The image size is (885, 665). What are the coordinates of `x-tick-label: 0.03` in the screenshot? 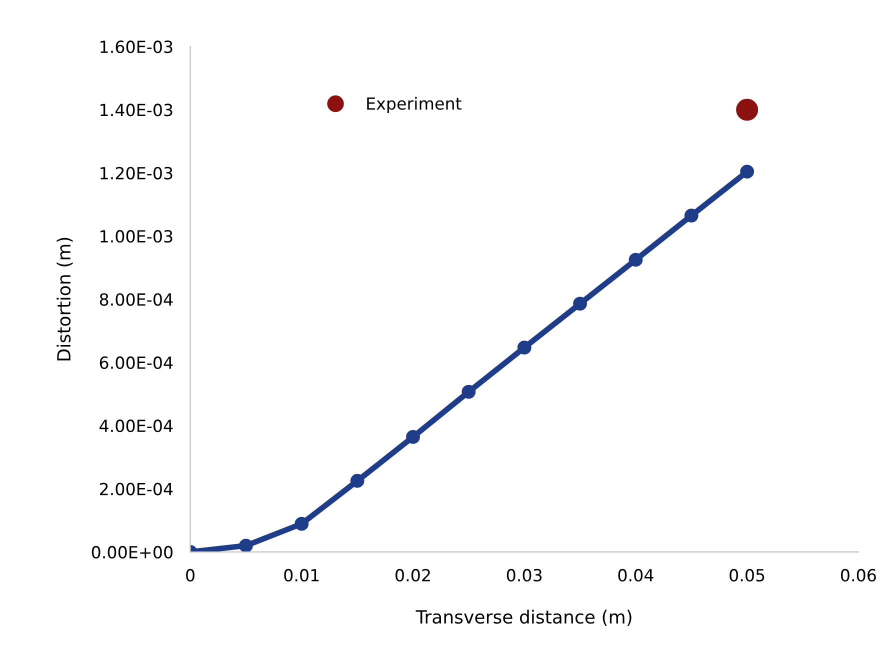 It's located at (524, 575).